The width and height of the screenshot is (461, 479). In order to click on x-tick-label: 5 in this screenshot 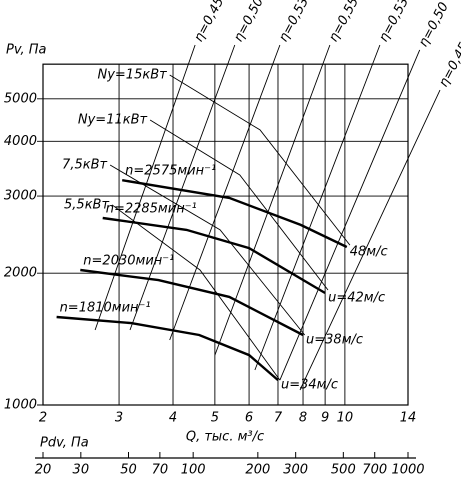, I will do `click(215, 418)`.